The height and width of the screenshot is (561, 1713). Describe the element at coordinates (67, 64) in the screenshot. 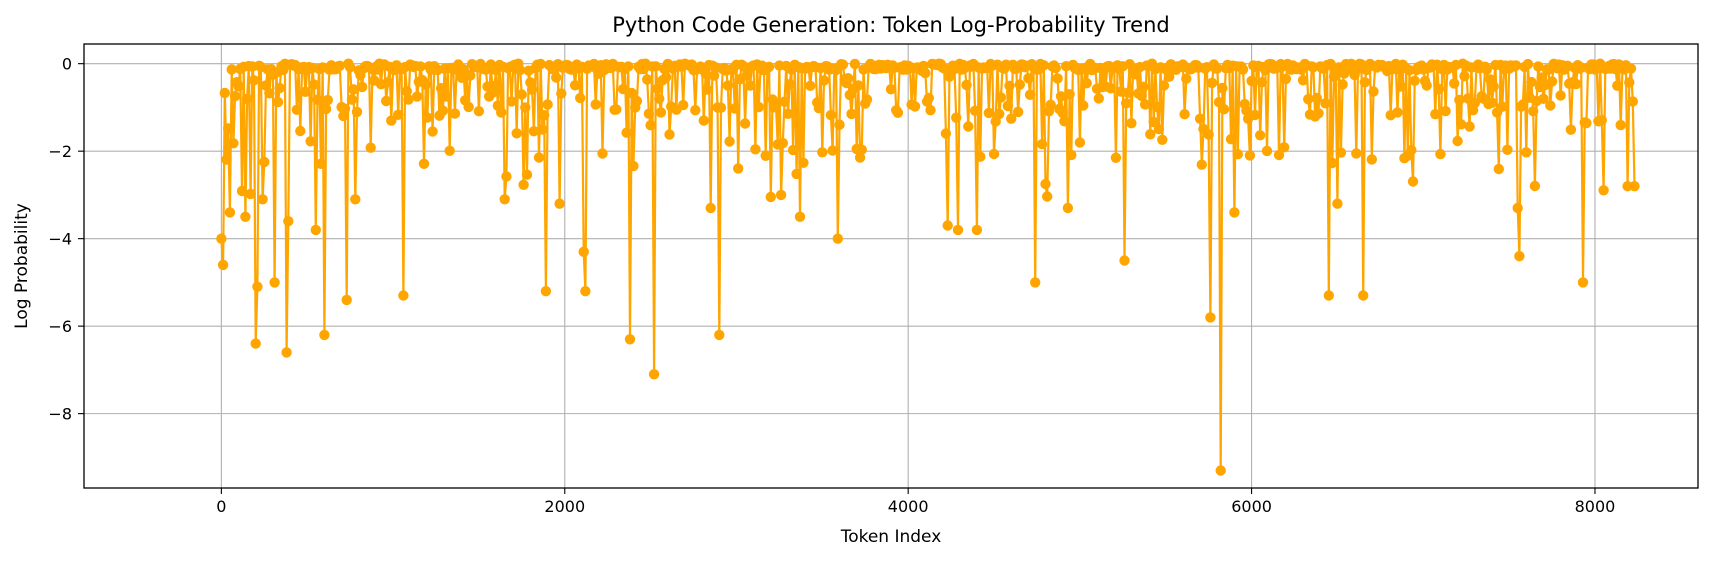

I see `y-tick-label: 0` at that location.